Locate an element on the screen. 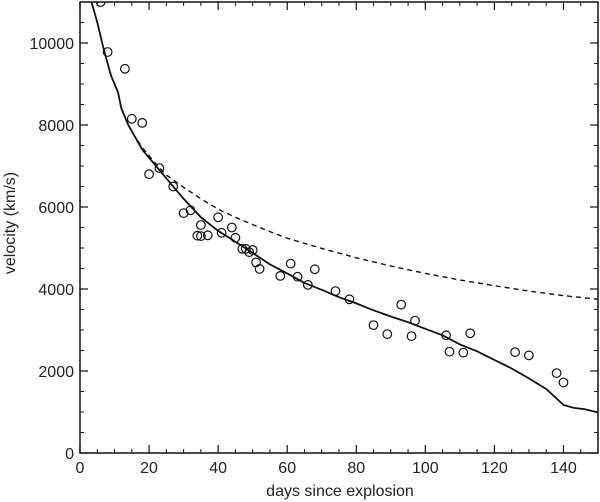 Image resolution: width=600 pixels, height=502 pixels. y-tick-label: 2000 is located at coordinates (56, 372).